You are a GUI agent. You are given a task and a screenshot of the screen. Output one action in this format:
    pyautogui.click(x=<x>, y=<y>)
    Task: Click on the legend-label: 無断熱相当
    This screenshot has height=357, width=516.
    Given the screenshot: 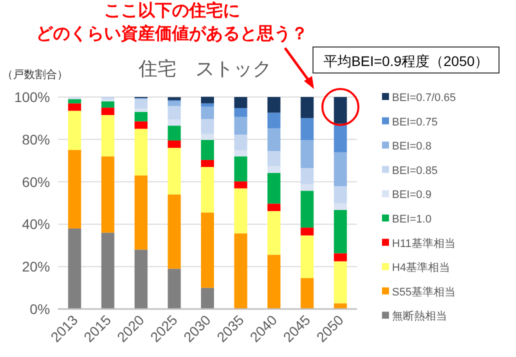 What is the action you would take?
    pyautogui.click(x=419, y=316)
    